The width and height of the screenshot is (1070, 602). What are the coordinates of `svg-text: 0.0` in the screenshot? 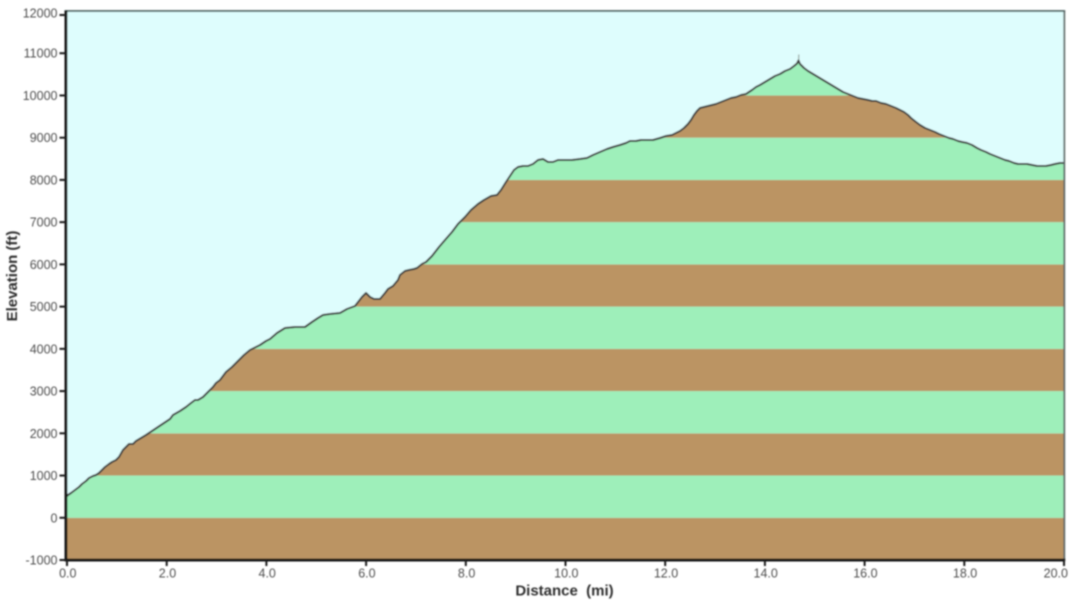 It's located at (67, 574).